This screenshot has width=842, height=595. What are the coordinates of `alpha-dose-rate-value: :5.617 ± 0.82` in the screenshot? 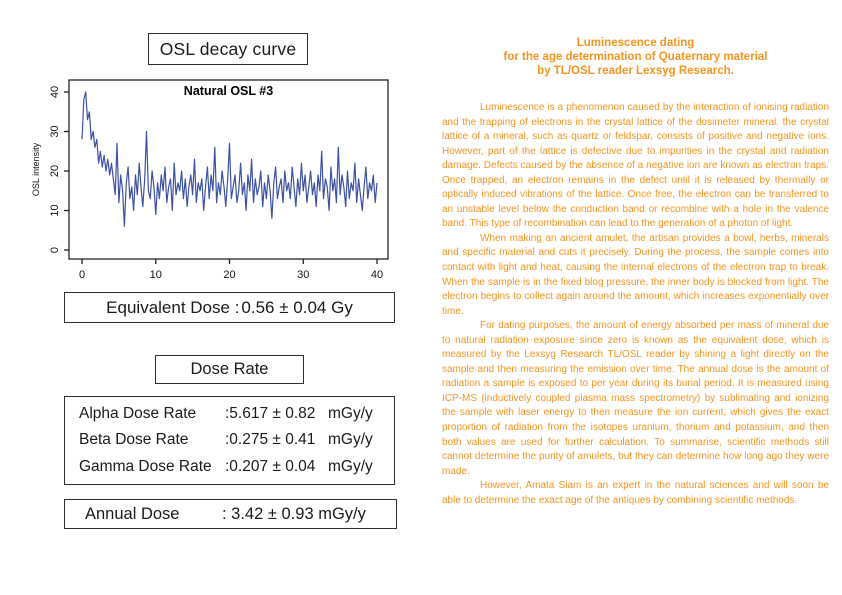 It's located at (270, 413).